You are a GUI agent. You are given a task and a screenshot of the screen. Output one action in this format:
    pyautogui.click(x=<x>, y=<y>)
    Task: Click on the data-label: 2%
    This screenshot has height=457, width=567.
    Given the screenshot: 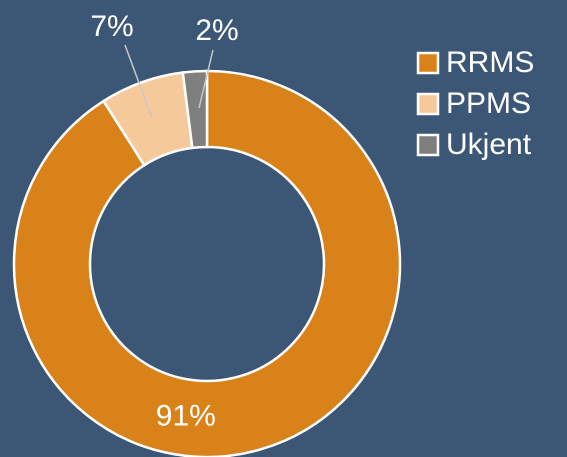 What is the action you would take?
    pyautogui.click(x=216, y=30)
    